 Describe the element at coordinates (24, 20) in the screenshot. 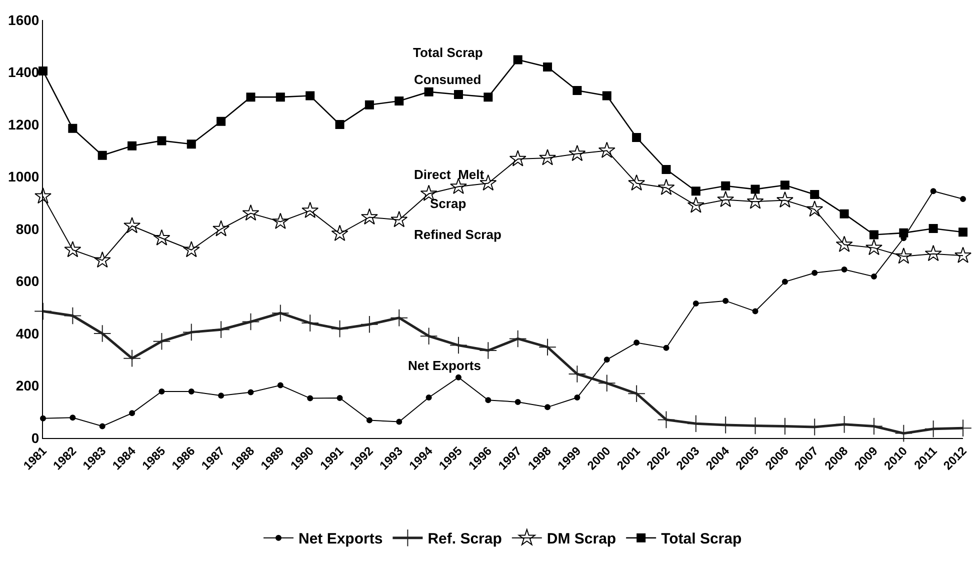

I see `y-tick-label: 1600` at that location.